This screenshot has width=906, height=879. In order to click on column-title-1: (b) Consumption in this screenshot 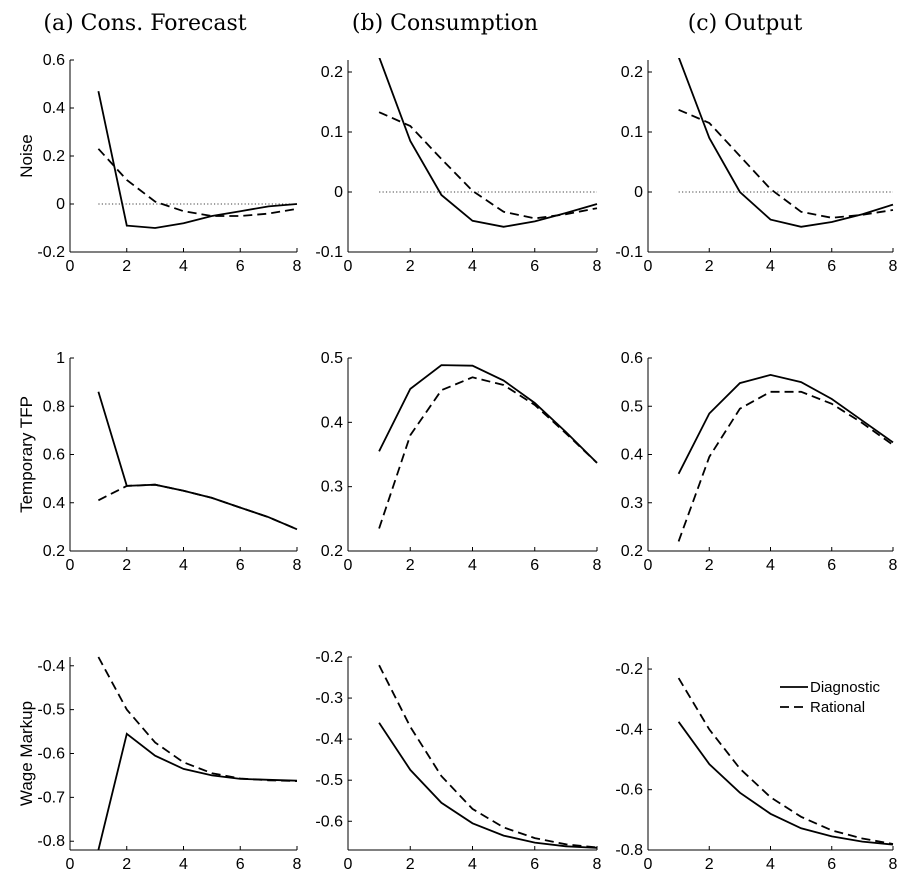, I will do `click(445, 23)`.